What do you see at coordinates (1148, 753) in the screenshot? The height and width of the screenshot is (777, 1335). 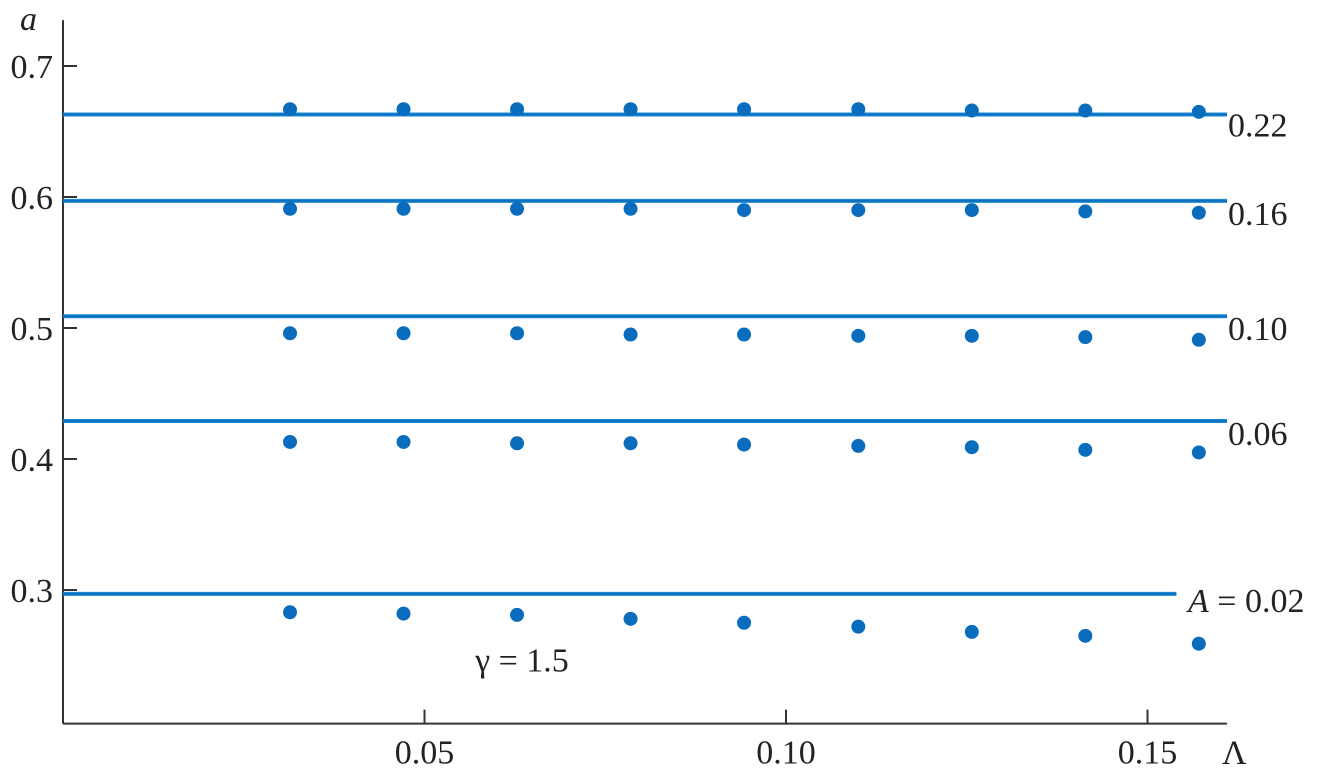 I see `x-tick-label: 0.15` at bounding box center [1148, 753].